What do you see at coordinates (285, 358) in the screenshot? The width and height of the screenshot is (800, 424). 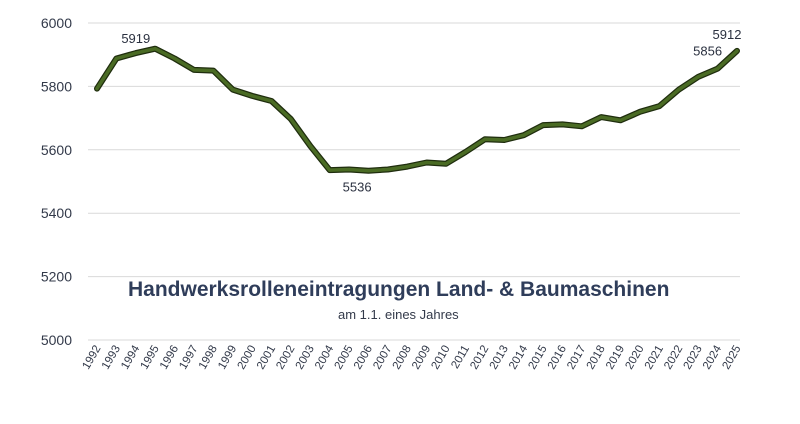 I see `x-tick-label: 2002` at bounding box center [285, 358].